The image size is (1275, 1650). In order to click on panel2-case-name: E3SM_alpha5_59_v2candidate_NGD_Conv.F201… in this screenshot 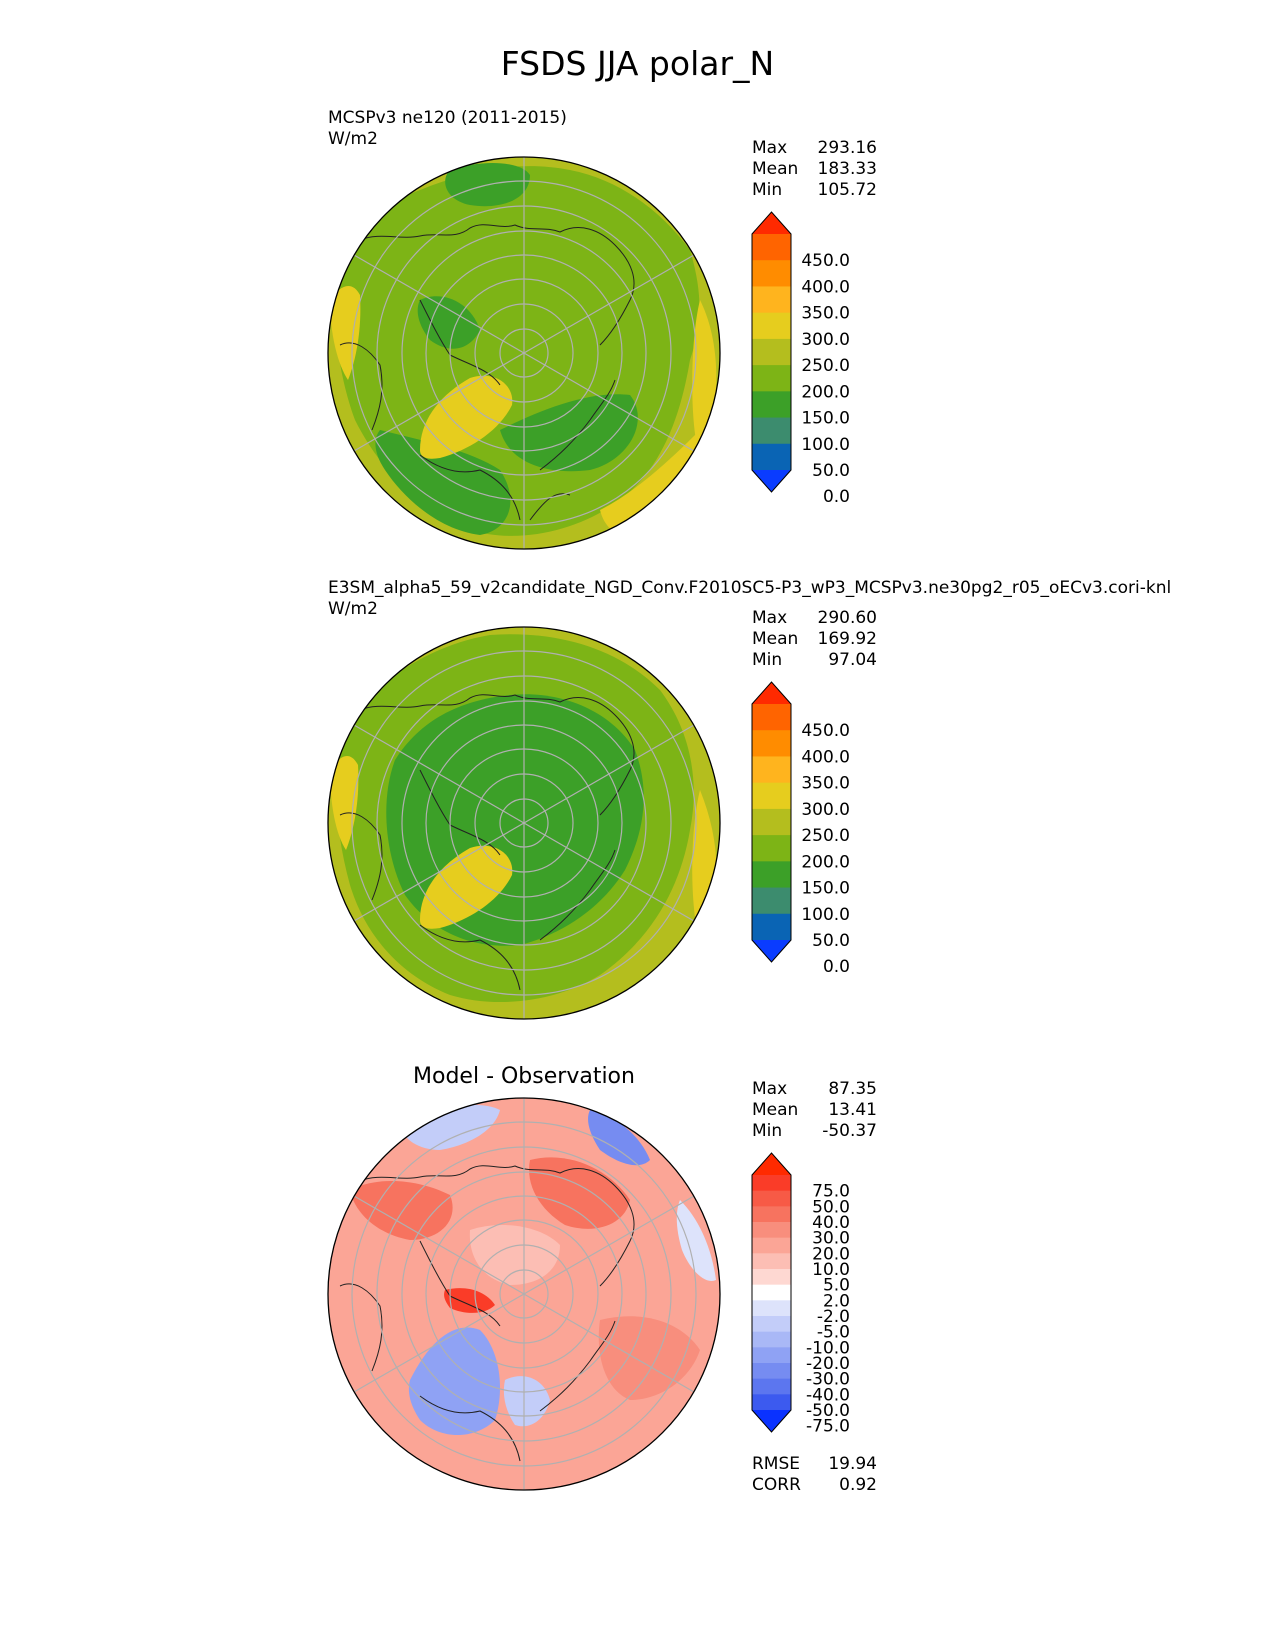, I will do `click(750, 588)`.